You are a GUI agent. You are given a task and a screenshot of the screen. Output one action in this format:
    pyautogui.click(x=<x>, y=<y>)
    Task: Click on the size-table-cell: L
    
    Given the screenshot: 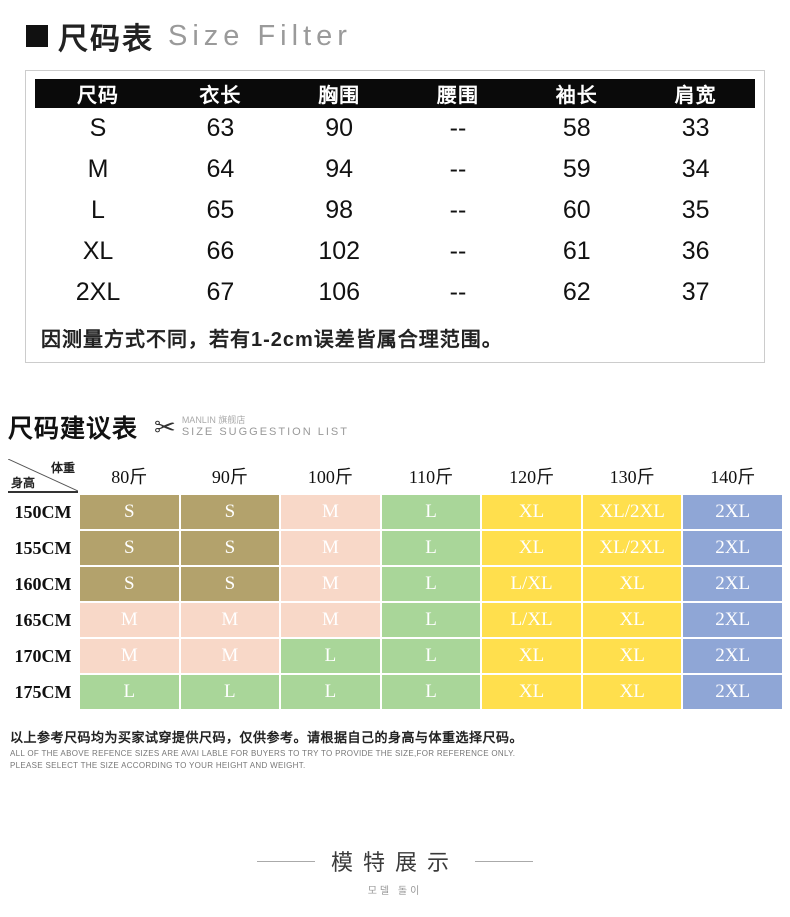 What is the action you would take?
    pyautogui.click(x=98, y=210)
    